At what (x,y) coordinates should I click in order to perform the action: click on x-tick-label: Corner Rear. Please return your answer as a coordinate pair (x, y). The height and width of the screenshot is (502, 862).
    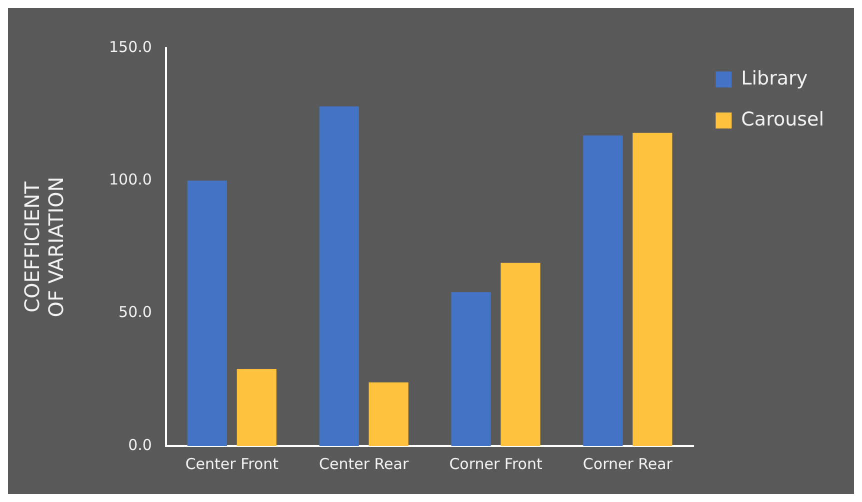
    Looking at the image, I should click on (628, 463).